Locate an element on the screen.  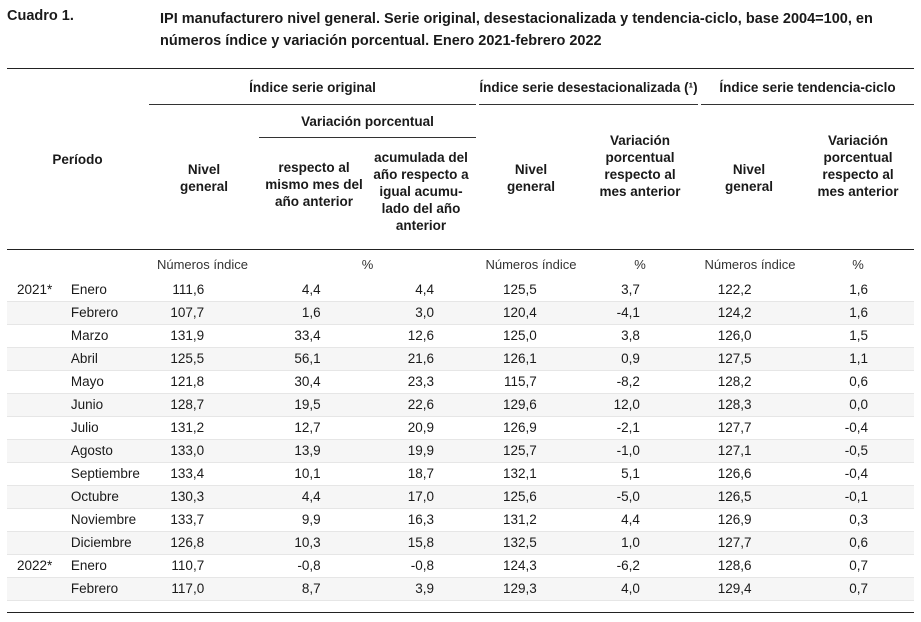
table-row: 2021* Enero 111,6 4,4 4,4 125,5 3,7 122,2 1,6 is located at coordinates (460, 290).